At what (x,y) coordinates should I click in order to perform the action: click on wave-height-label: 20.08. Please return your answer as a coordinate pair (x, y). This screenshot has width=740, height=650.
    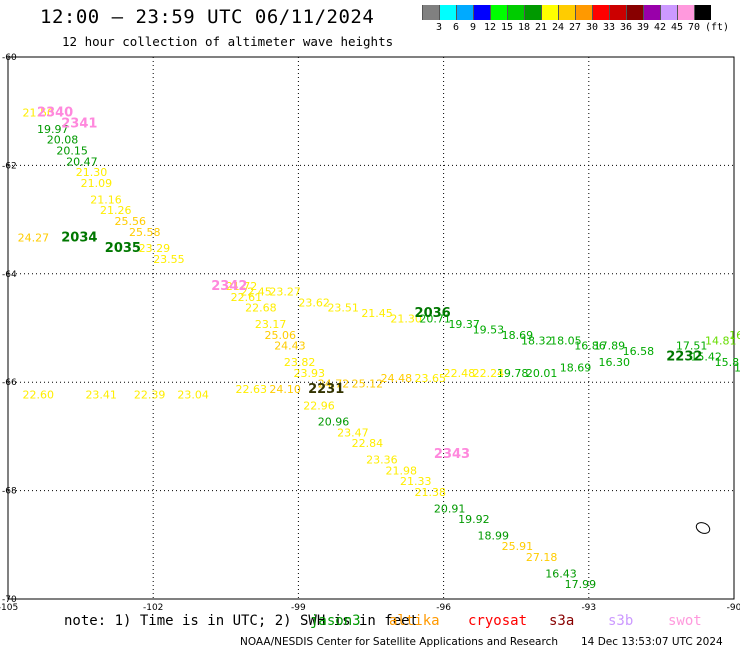
    Looking at the image, I should click on (63, 140).